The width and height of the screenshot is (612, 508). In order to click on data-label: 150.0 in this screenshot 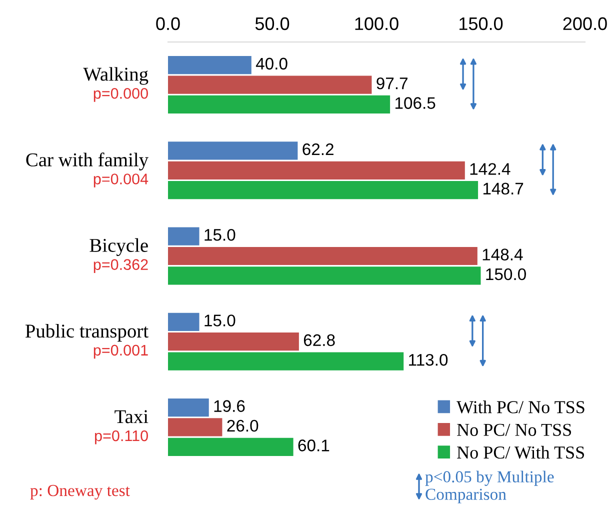, I will do `click(506, 274)`.